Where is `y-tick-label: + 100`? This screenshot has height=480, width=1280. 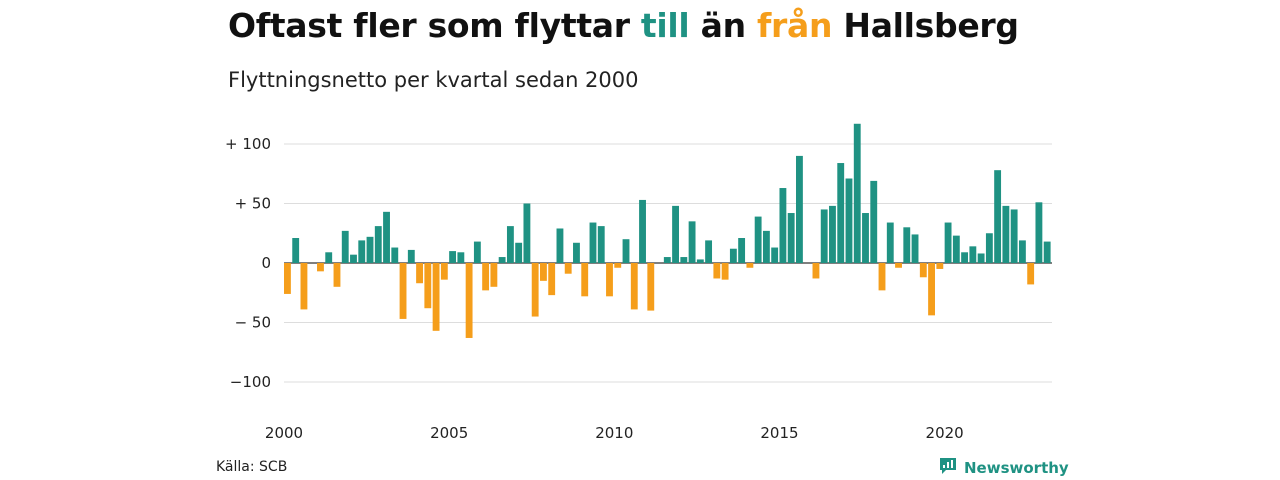
y-tick-label: + 100 is located at coordinates (248, 144).